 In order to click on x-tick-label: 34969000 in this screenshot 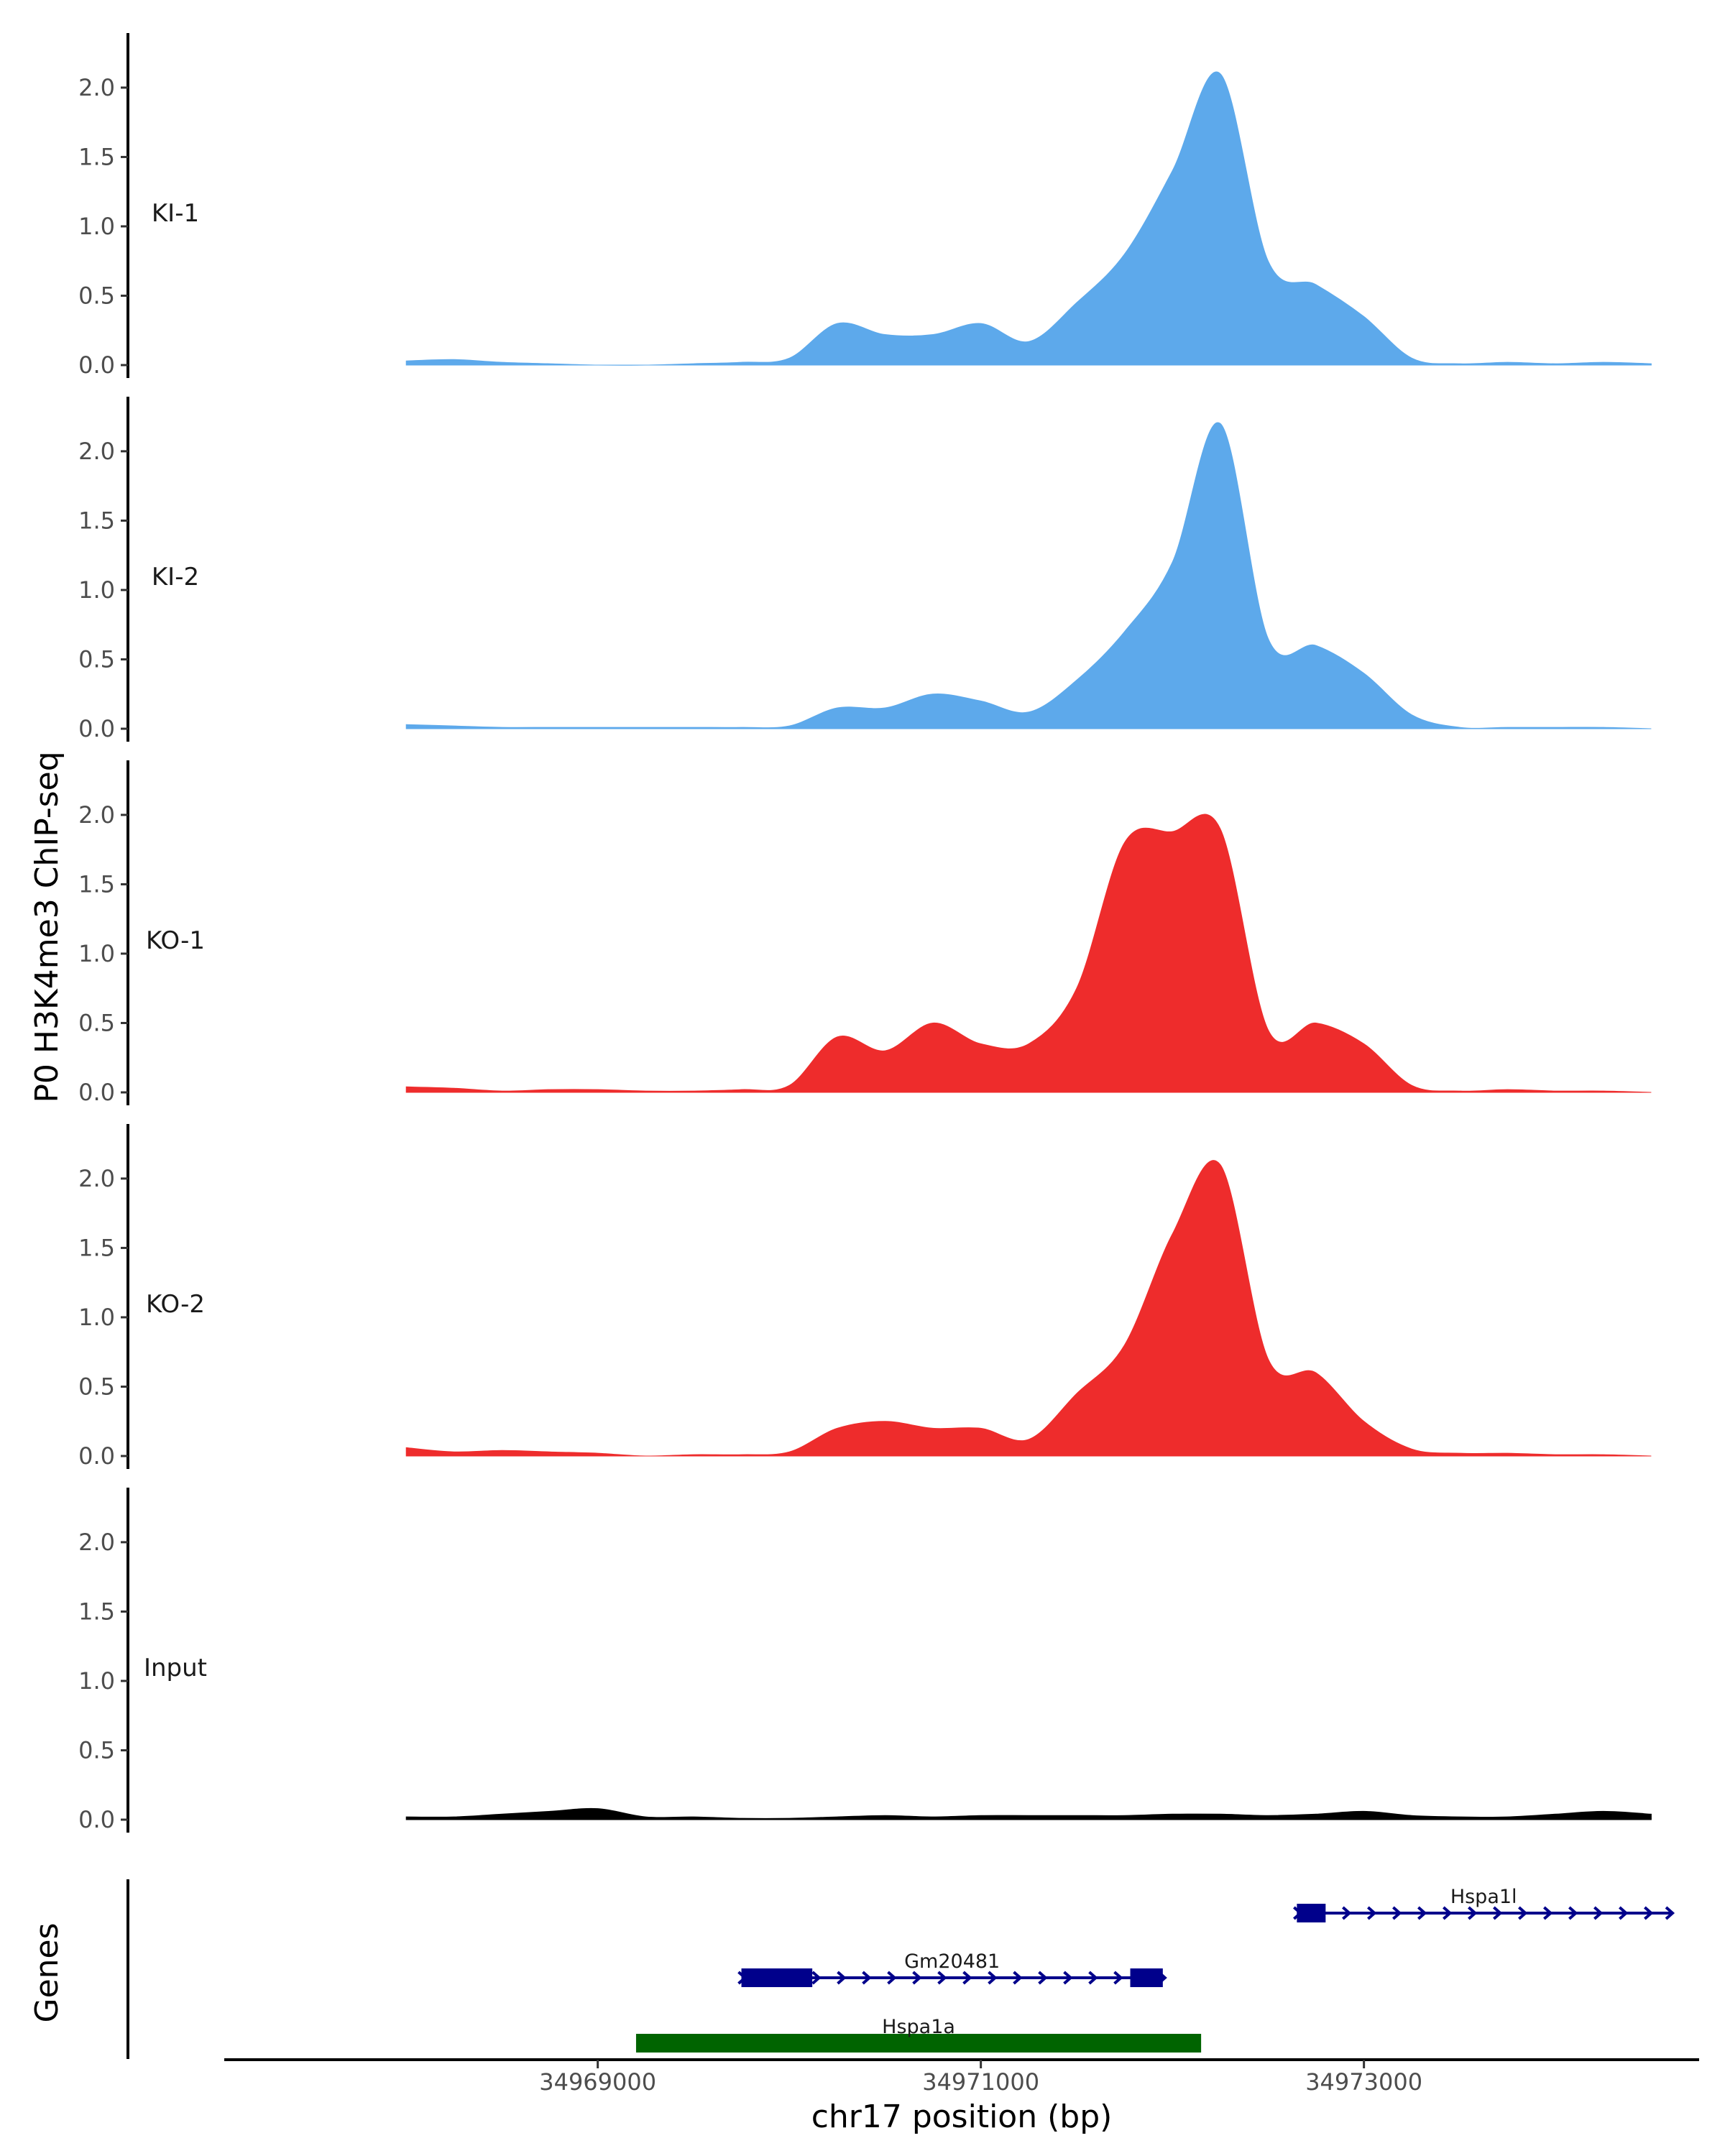, I will do `click(597, 2082)`.